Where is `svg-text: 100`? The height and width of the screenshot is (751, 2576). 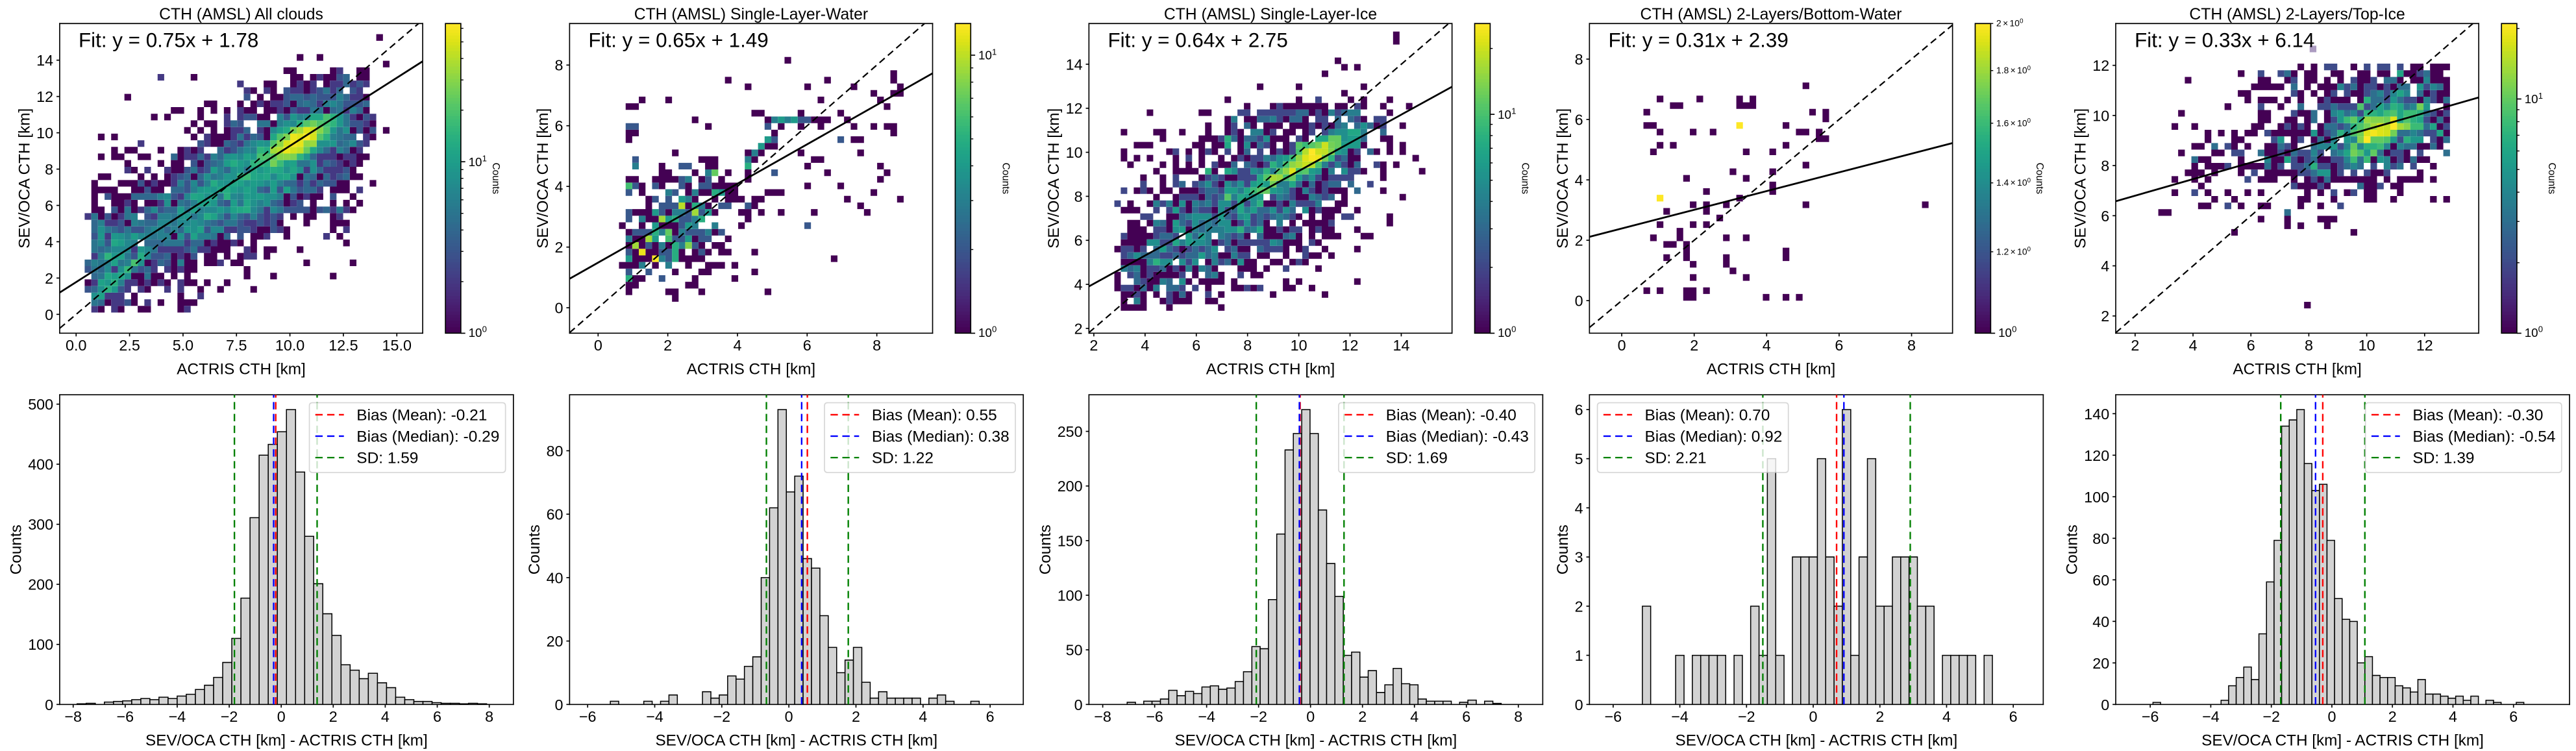
svg-text: 100 is located at coordinates (40, 644).